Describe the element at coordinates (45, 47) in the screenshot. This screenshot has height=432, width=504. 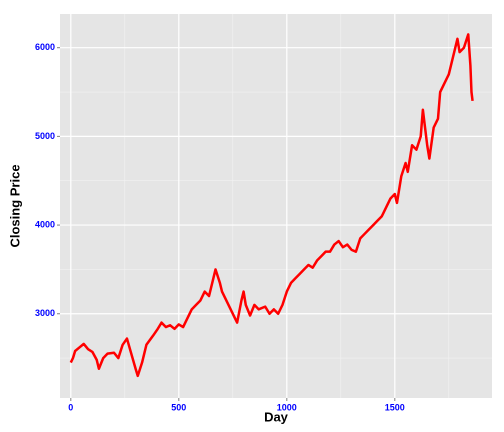
I see `y-tick-label: 6000` at that location.